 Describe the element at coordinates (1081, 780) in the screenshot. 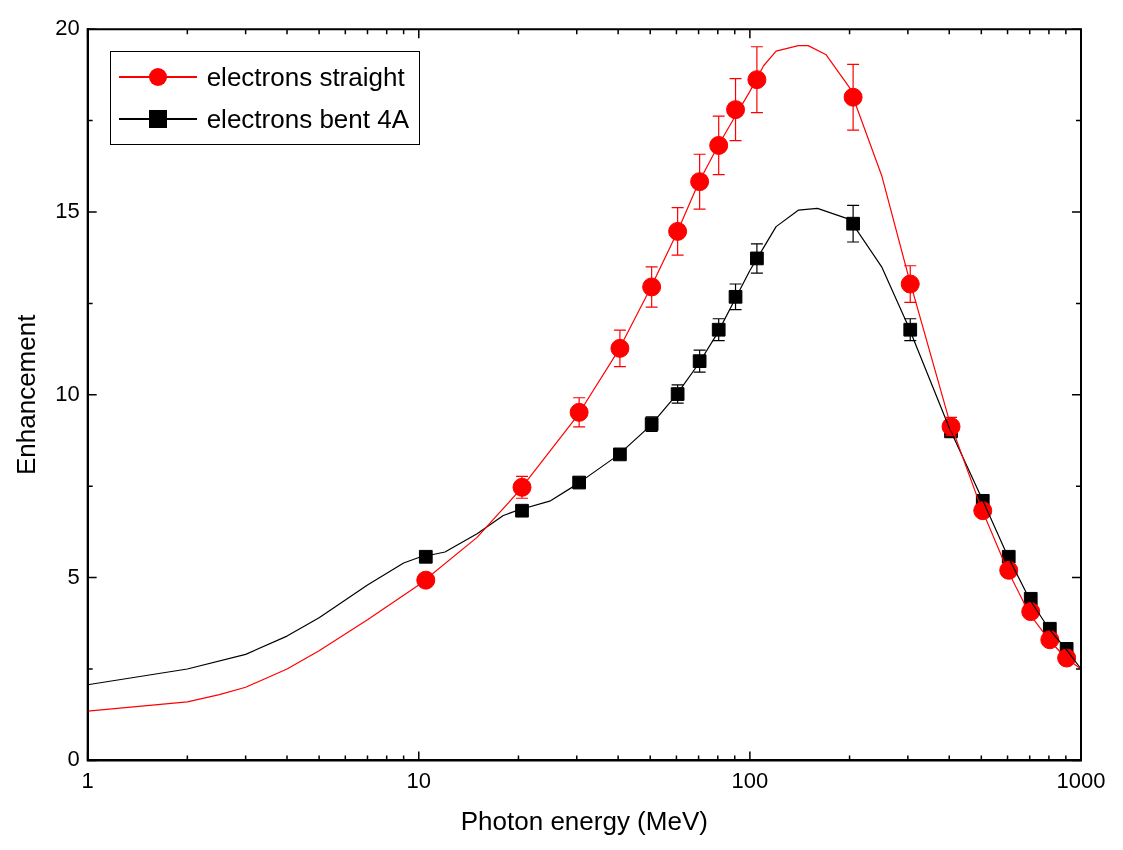

I see `x-tick-label: 1000` at that location.